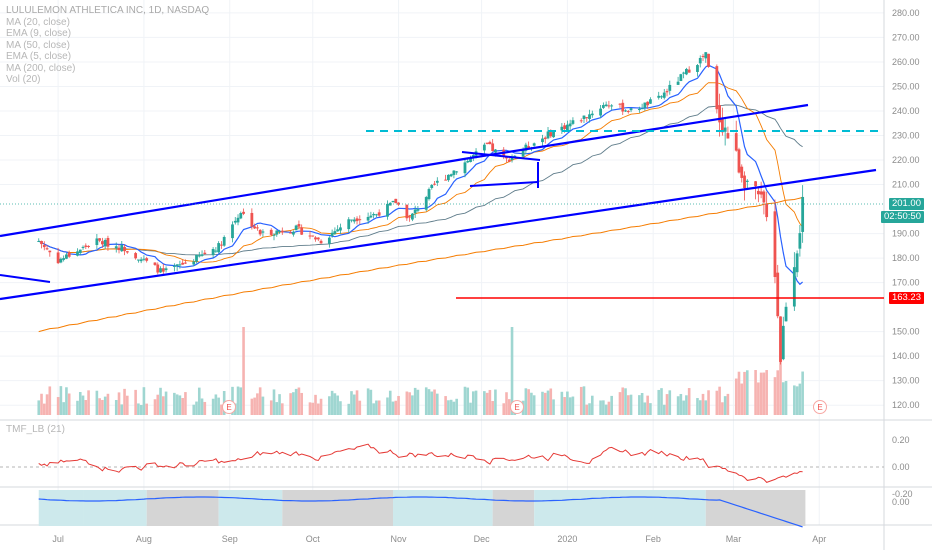  I want to click on tmf-legend: TMF_LB (21), so click(35, 429).